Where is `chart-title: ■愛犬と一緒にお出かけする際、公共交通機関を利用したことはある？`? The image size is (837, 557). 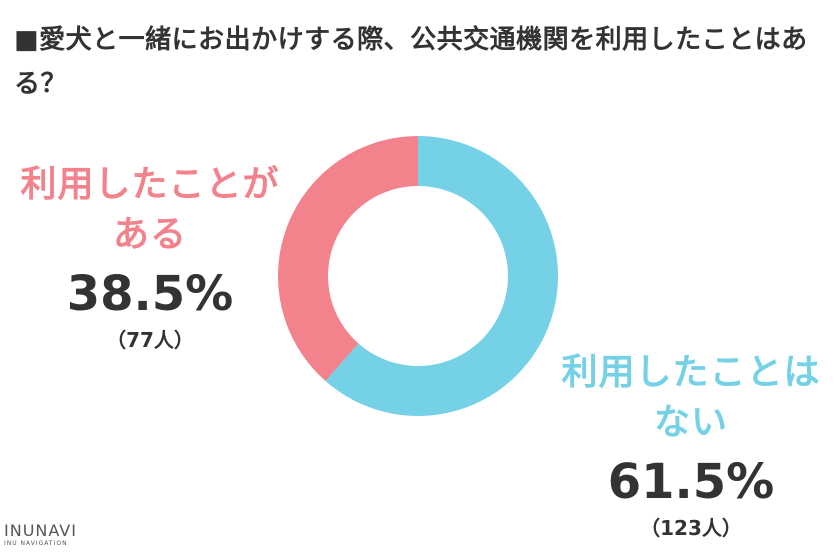
chart-title: ■愛犬と一緒にお出かけする際、公共交通機関を利用したことはある？ is located at coordinates (411, 62).